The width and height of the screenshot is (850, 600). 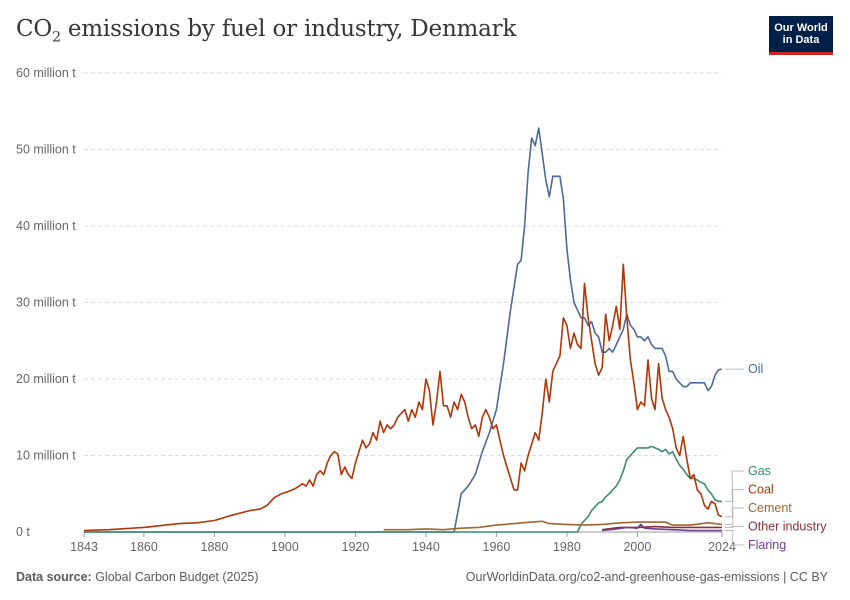 I want to click on series-line-cement, so click(x=553, y=525).